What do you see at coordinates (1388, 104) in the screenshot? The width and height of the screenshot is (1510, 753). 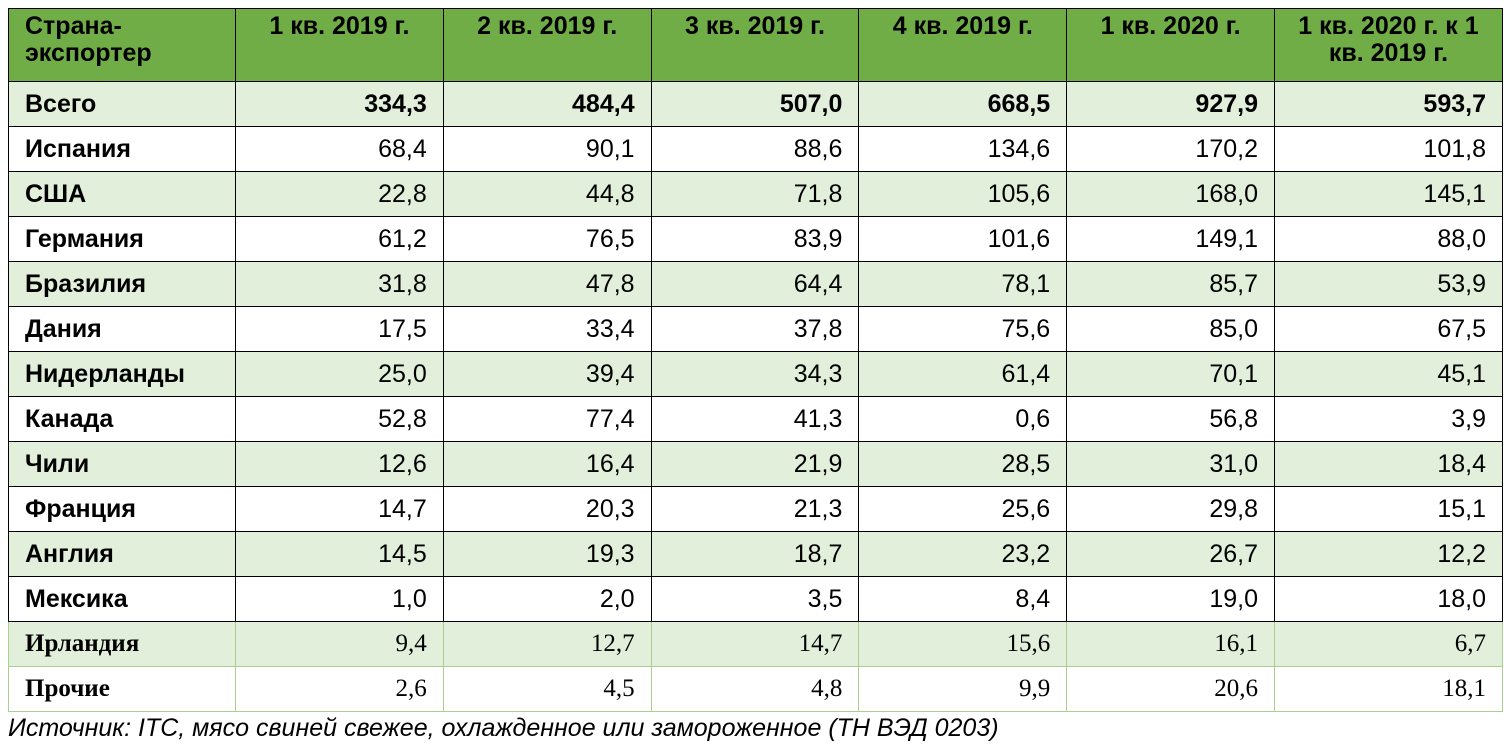 I see `value-cell: 593,7` at bounding box center [1388, 104].